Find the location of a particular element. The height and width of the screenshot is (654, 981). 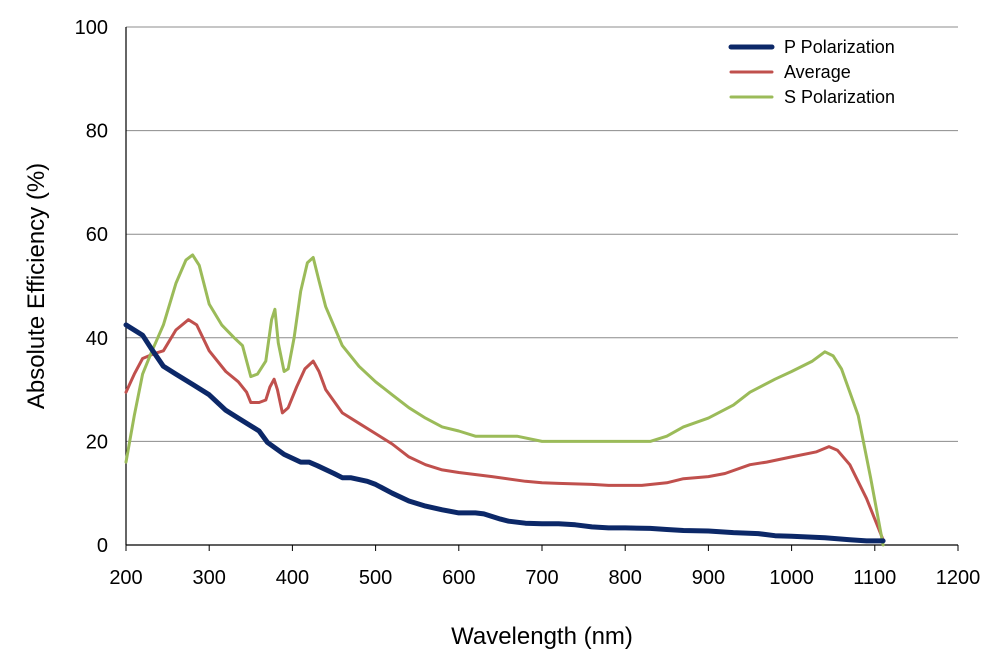

y-tick-label: 100 is located at coordinates (91, 28).